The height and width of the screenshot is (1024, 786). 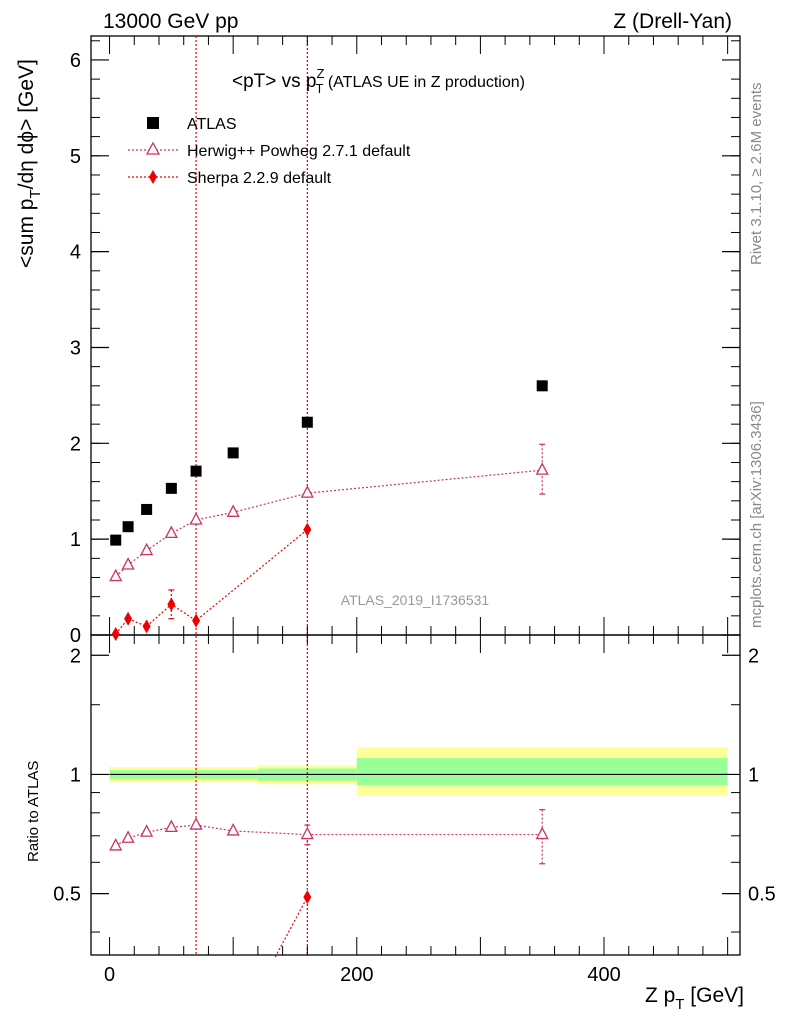 What do you see at coordinates (756, 514) in the screenshot?
I see `mcplots-info: mcplots.cern.ch [arXiv:1306.3436]` at bounding box center [756, 514].